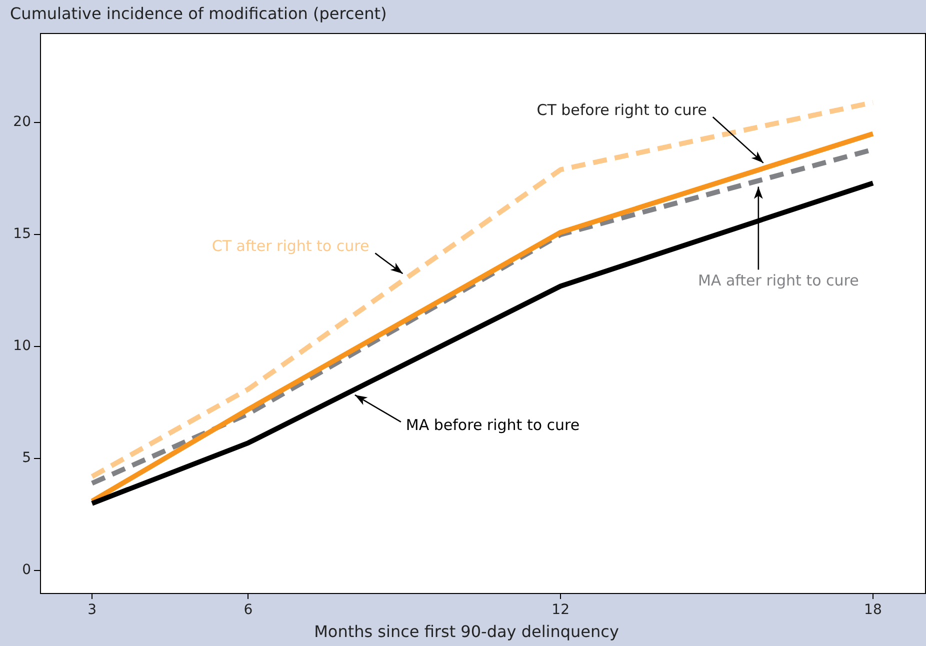 The width and height of the screenshot is (926, 646). What do you see at coordinates (778, 281) in the screenshot?
I see `text: MA after right to cure` at bounding box center [778, 281].